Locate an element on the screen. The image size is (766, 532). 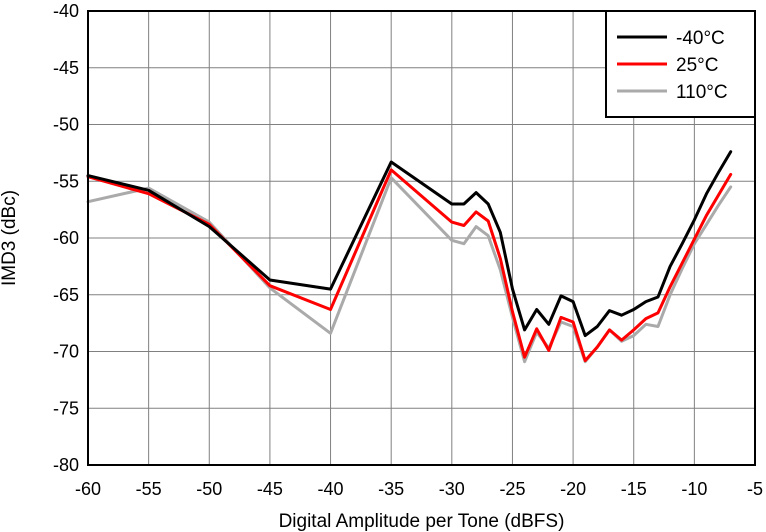
x-tick-label: -5 is located at coordinates (755, 489).